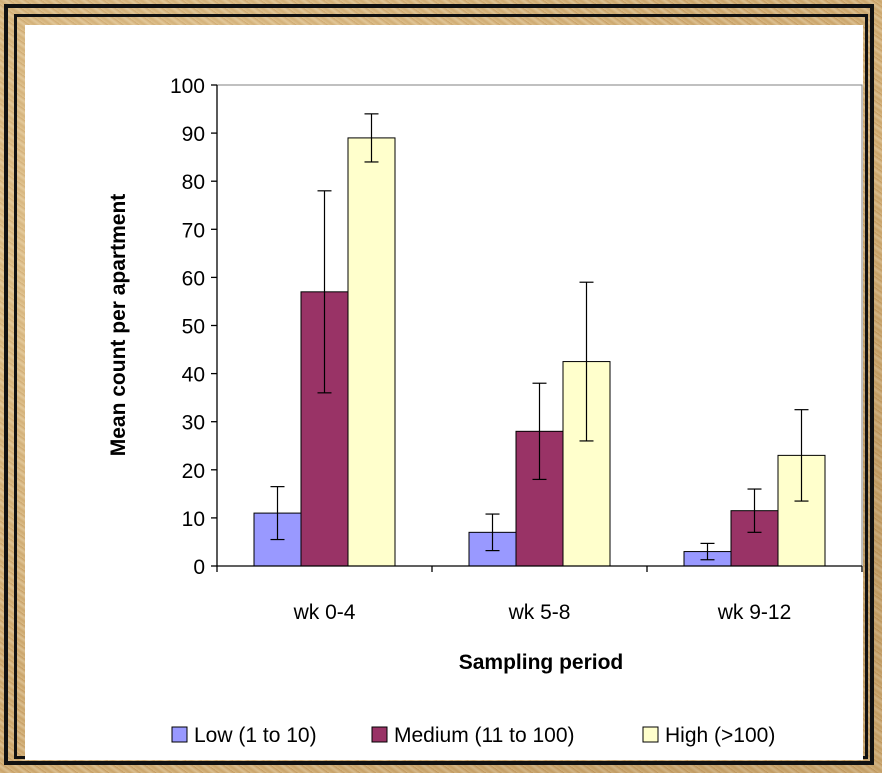 This screenshot has width=882, height=773. I want to click on y-tick-label: 0, so click(199, 567).